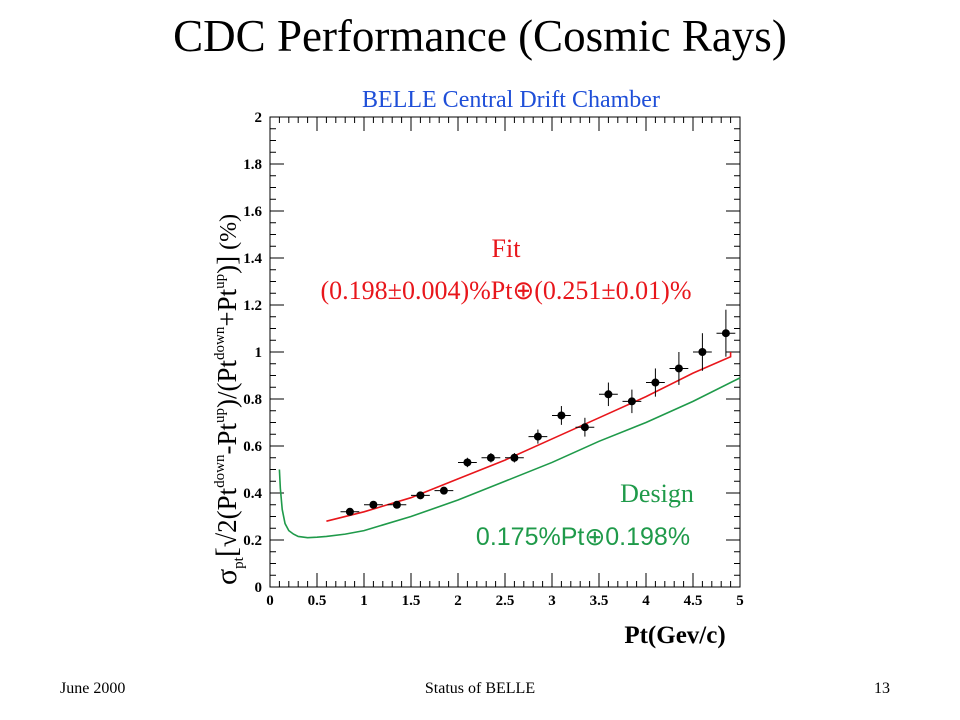  What do you see at coordinates (507, 248) in the screenshot?
I see `fit-label: Fit` at bounding box center [507, 248].